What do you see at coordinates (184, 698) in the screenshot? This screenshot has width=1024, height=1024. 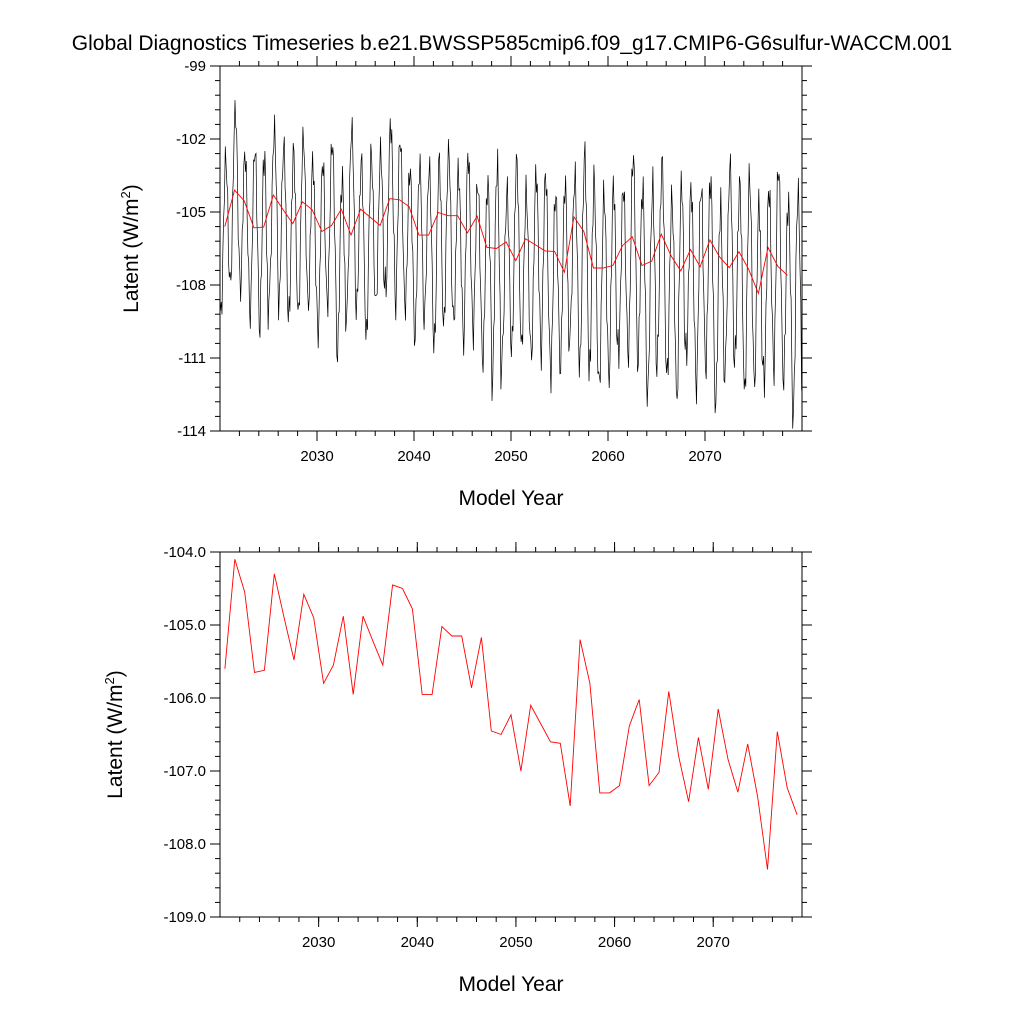 I see `y-tick-label: -106.0` at bounding box center [184, 698].